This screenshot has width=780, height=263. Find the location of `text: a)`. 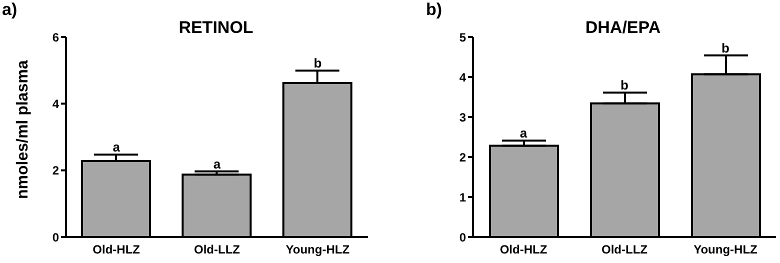

text: a) is located at coordinates (10, 10).